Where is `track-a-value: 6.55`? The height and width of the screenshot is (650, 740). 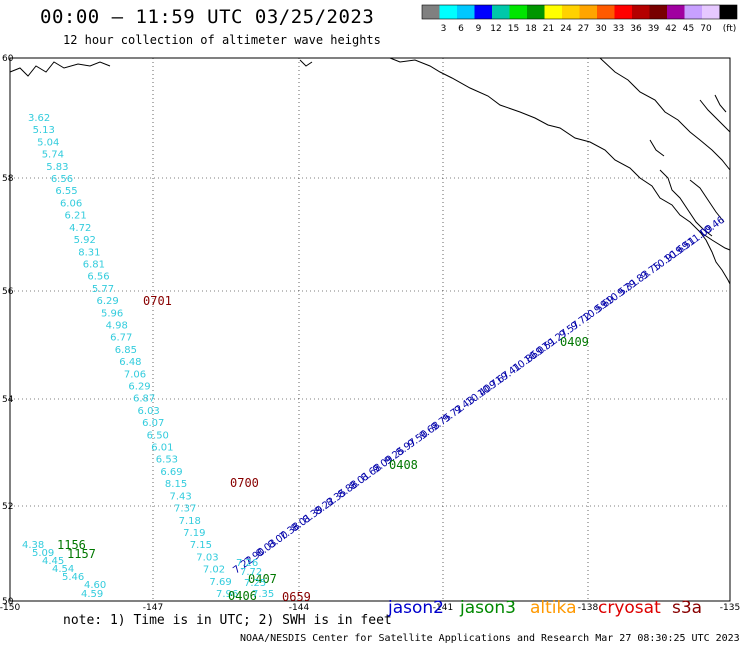
track-a-value: 6.55 is located at coordinates (66, 191).